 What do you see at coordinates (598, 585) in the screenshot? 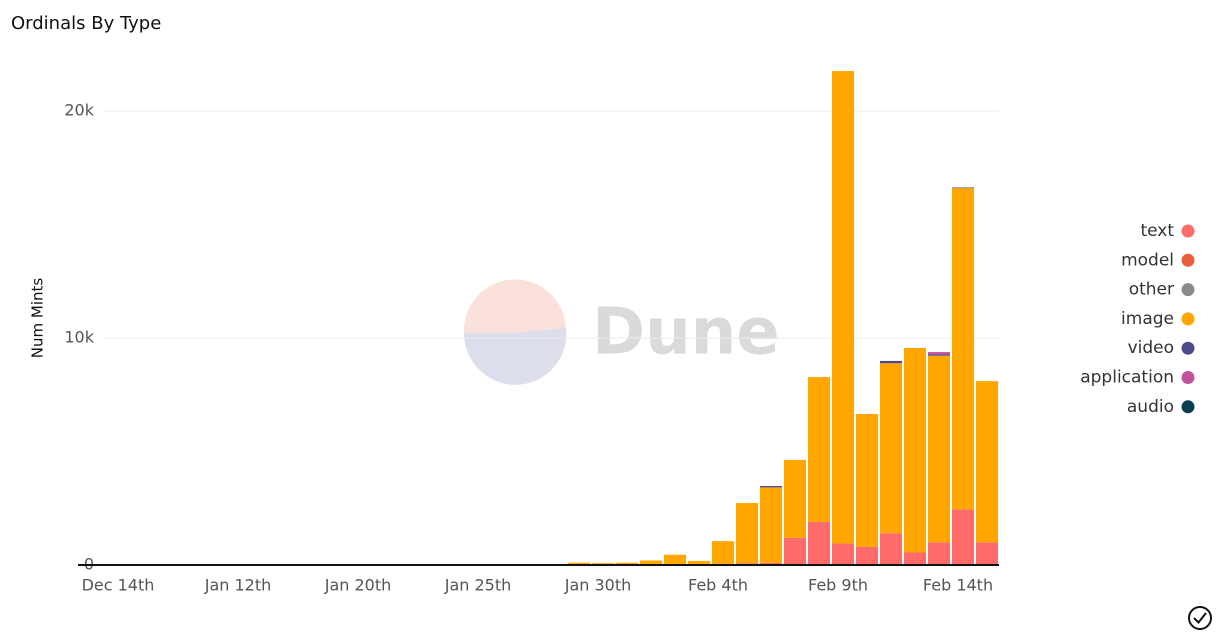
I see `x-tick-label: Jan 30th` at bounding box center [598, 585].